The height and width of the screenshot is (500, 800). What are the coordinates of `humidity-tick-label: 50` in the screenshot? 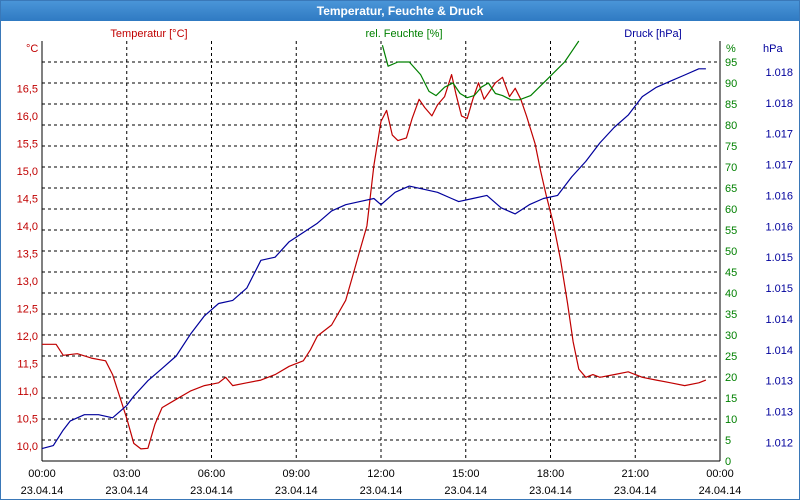 It's located at (731, 252).